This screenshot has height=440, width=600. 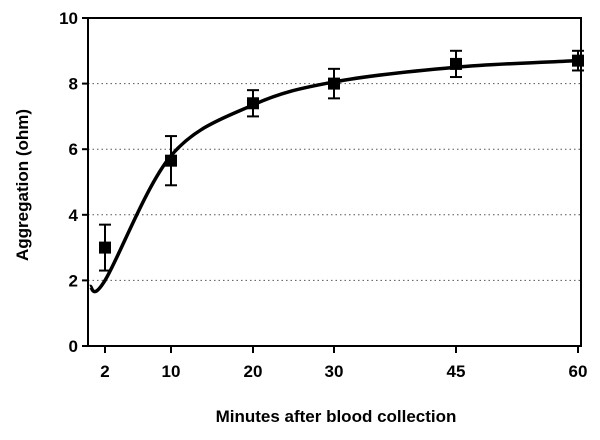 What do you see at coordinates (74, 215) in the screenshot?
I see `y-tick-label-4: 4` at bounding box center [74, 215].